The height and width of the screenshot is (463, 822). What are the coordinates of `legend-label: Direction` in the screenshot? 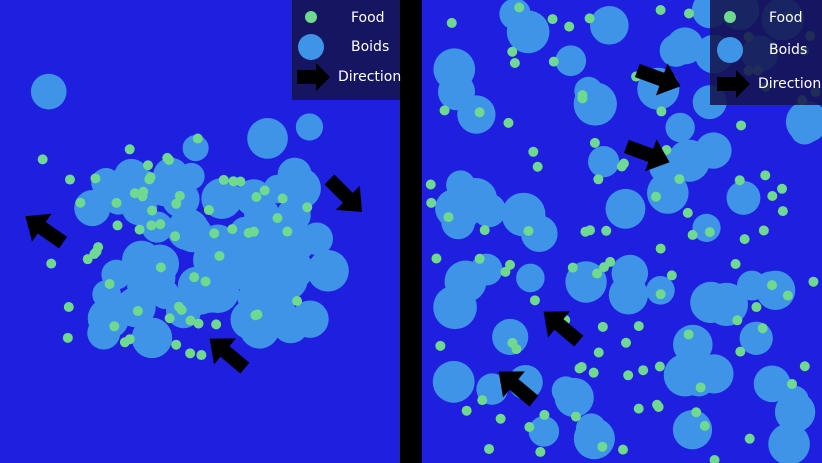 It's located at (369, 77).